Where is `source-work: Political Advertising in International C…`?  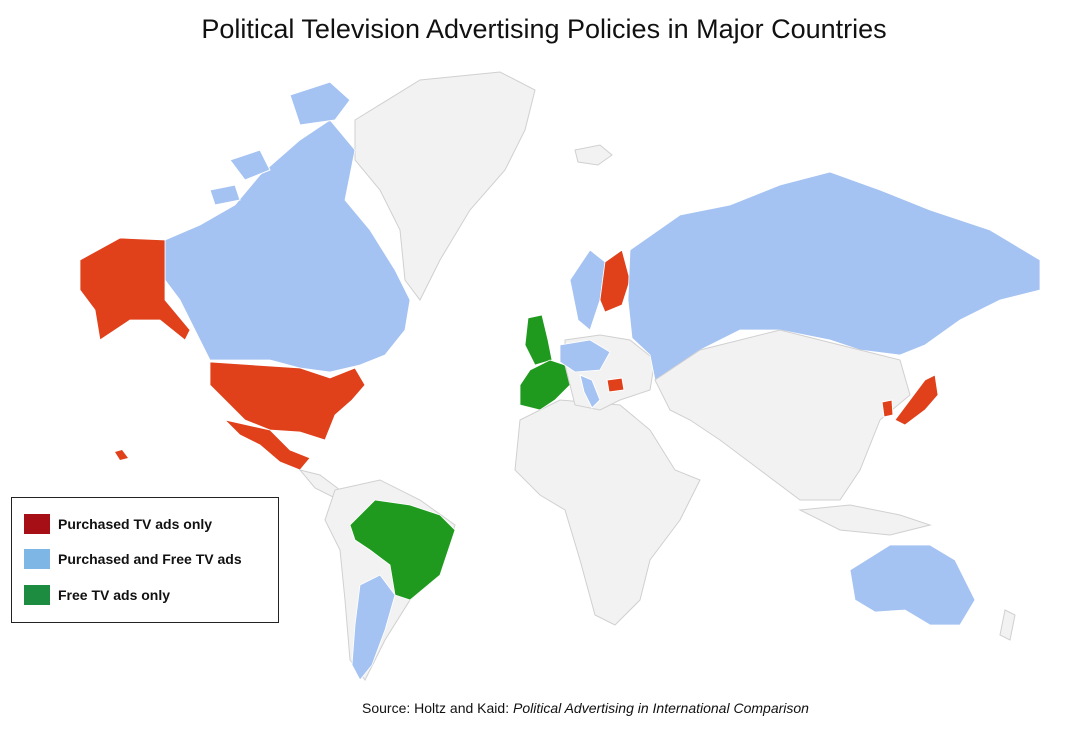 source-work: Political Advertising in International C… is located at coordinates (660, 708).